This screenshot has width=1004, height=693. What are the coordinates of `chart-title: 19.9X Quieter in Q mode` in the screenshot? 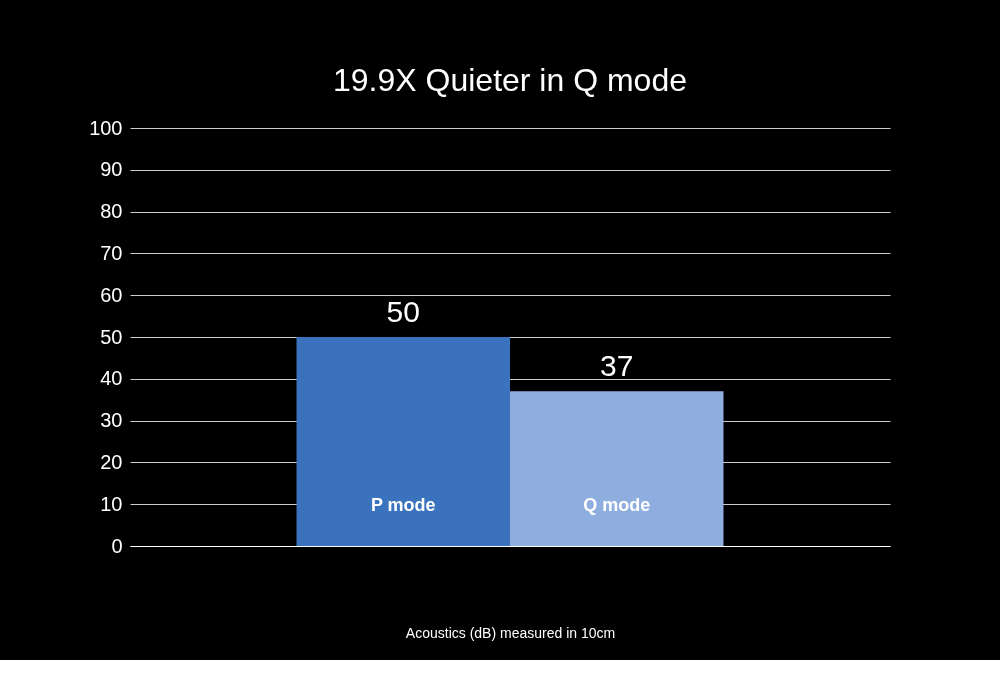 It's located at (510, 80).